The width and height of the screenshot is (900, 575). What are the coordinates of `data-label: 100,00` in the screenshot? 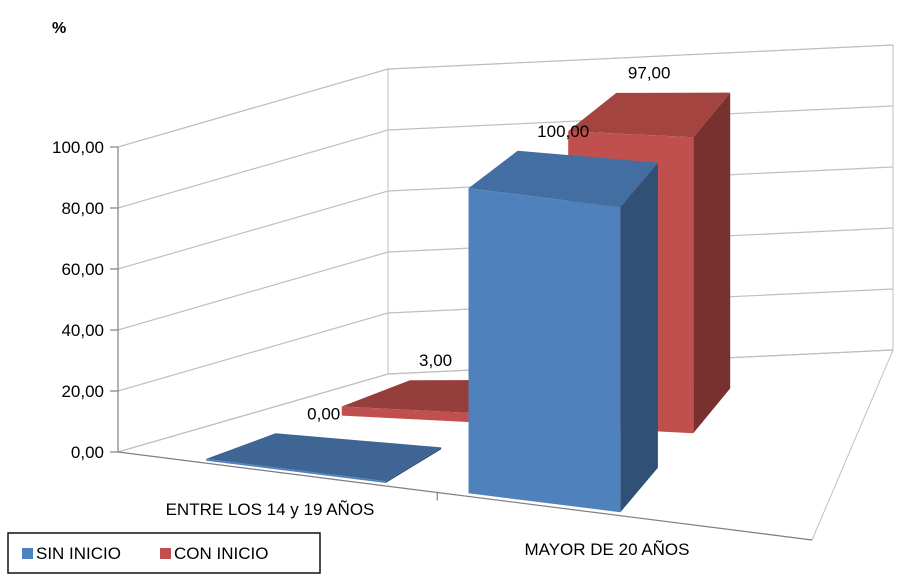 It's located at (563, 131).